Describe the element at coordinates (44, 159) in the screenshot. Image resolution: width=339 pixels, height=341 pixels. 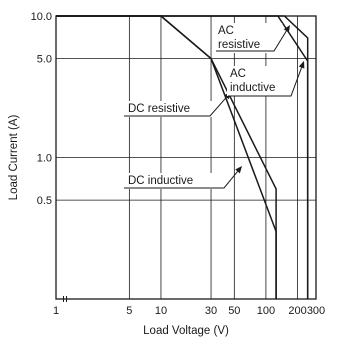
I see `y-tick-label: 1.0` at that location.